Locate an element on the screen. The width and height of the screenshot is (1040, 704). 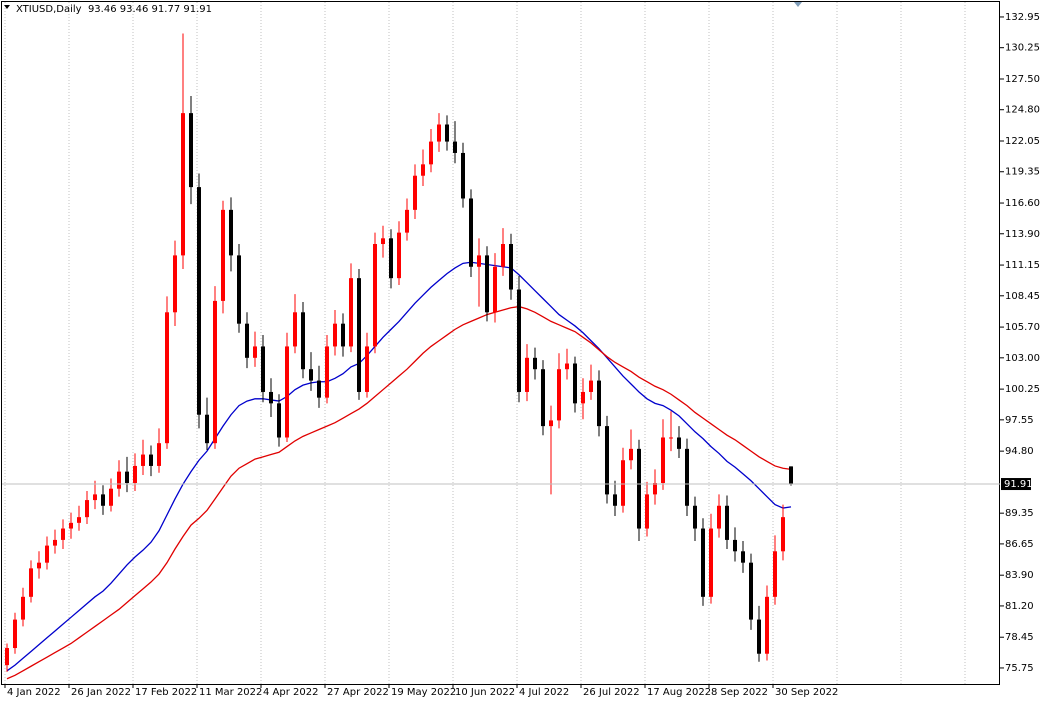
chart-title: XTIUSD,Daily 93.46 93.46 91.77 91.91 is located at coordinates (114, 9).